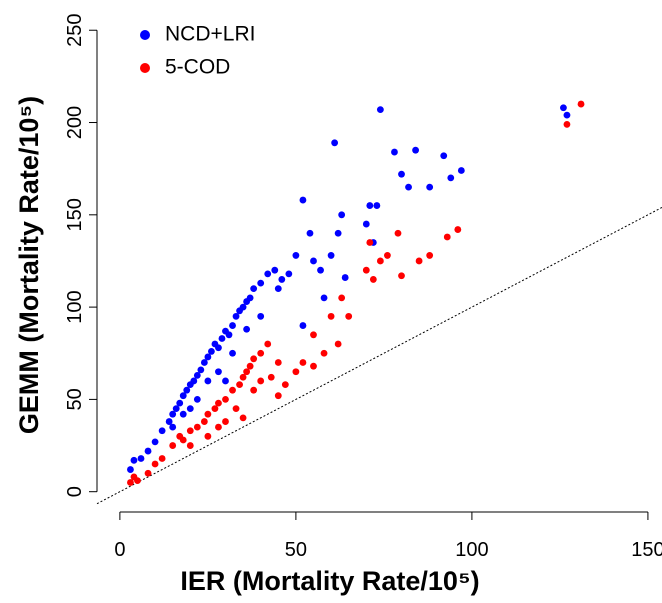 The height and width of the screenshot is (603, 662). I want to click on y-tick-label: 250, so click(75, 30).